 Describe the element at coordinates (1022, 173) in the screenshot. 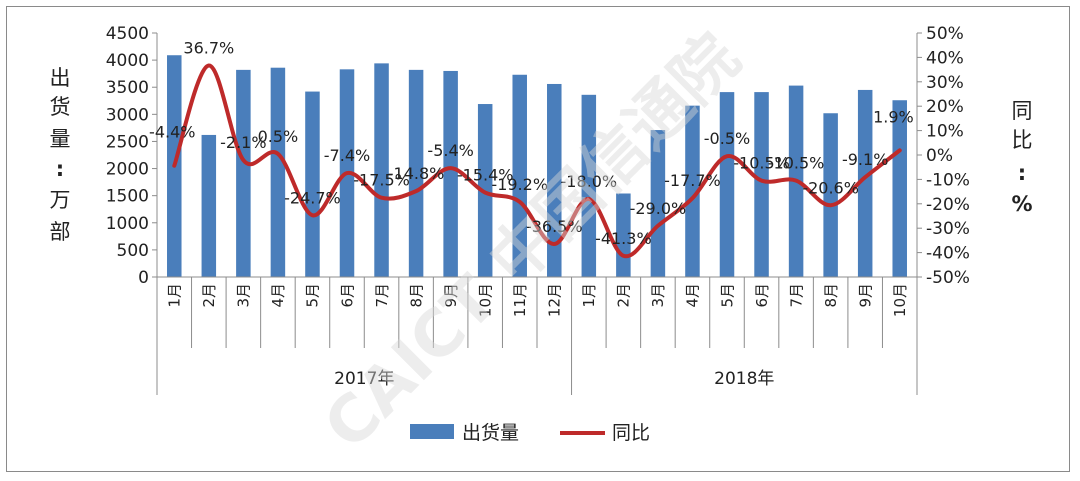

I see `right-axis-title-char: :` at that location.